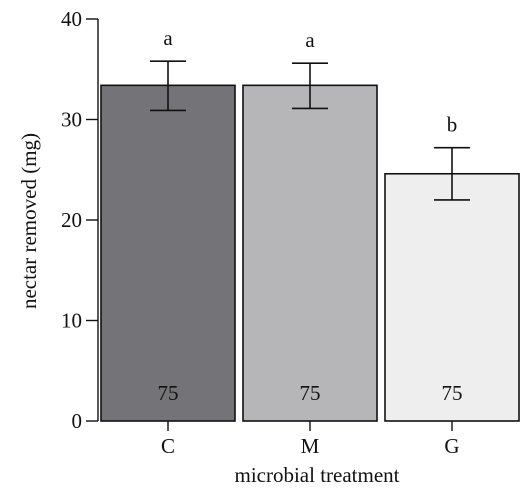 The width and height of the screenshot is (523, 490). Describe the element at coordinates (452, 393) in the screenshot. I see `sample-size-G: 75` at that location.